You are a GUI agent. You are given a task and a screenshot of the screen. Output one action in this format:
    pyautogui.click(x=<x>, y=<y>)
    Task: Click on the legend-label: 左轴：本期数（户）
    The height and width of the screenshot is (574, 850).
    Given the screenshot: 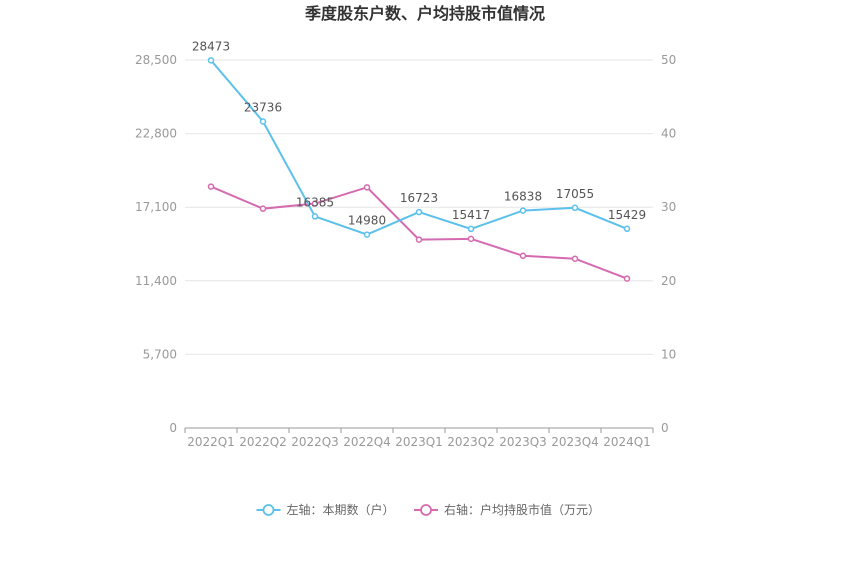 What is the action you would take?
    pyautogui.click(x=341, y=509)
    